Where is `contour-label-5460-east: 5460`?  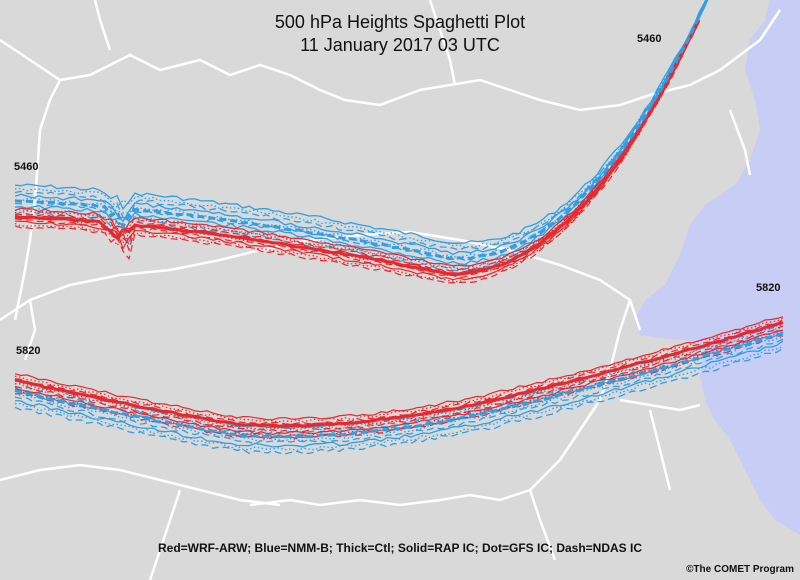 contour-label-5460-east: 5460 is located at coordinates (649, 39).